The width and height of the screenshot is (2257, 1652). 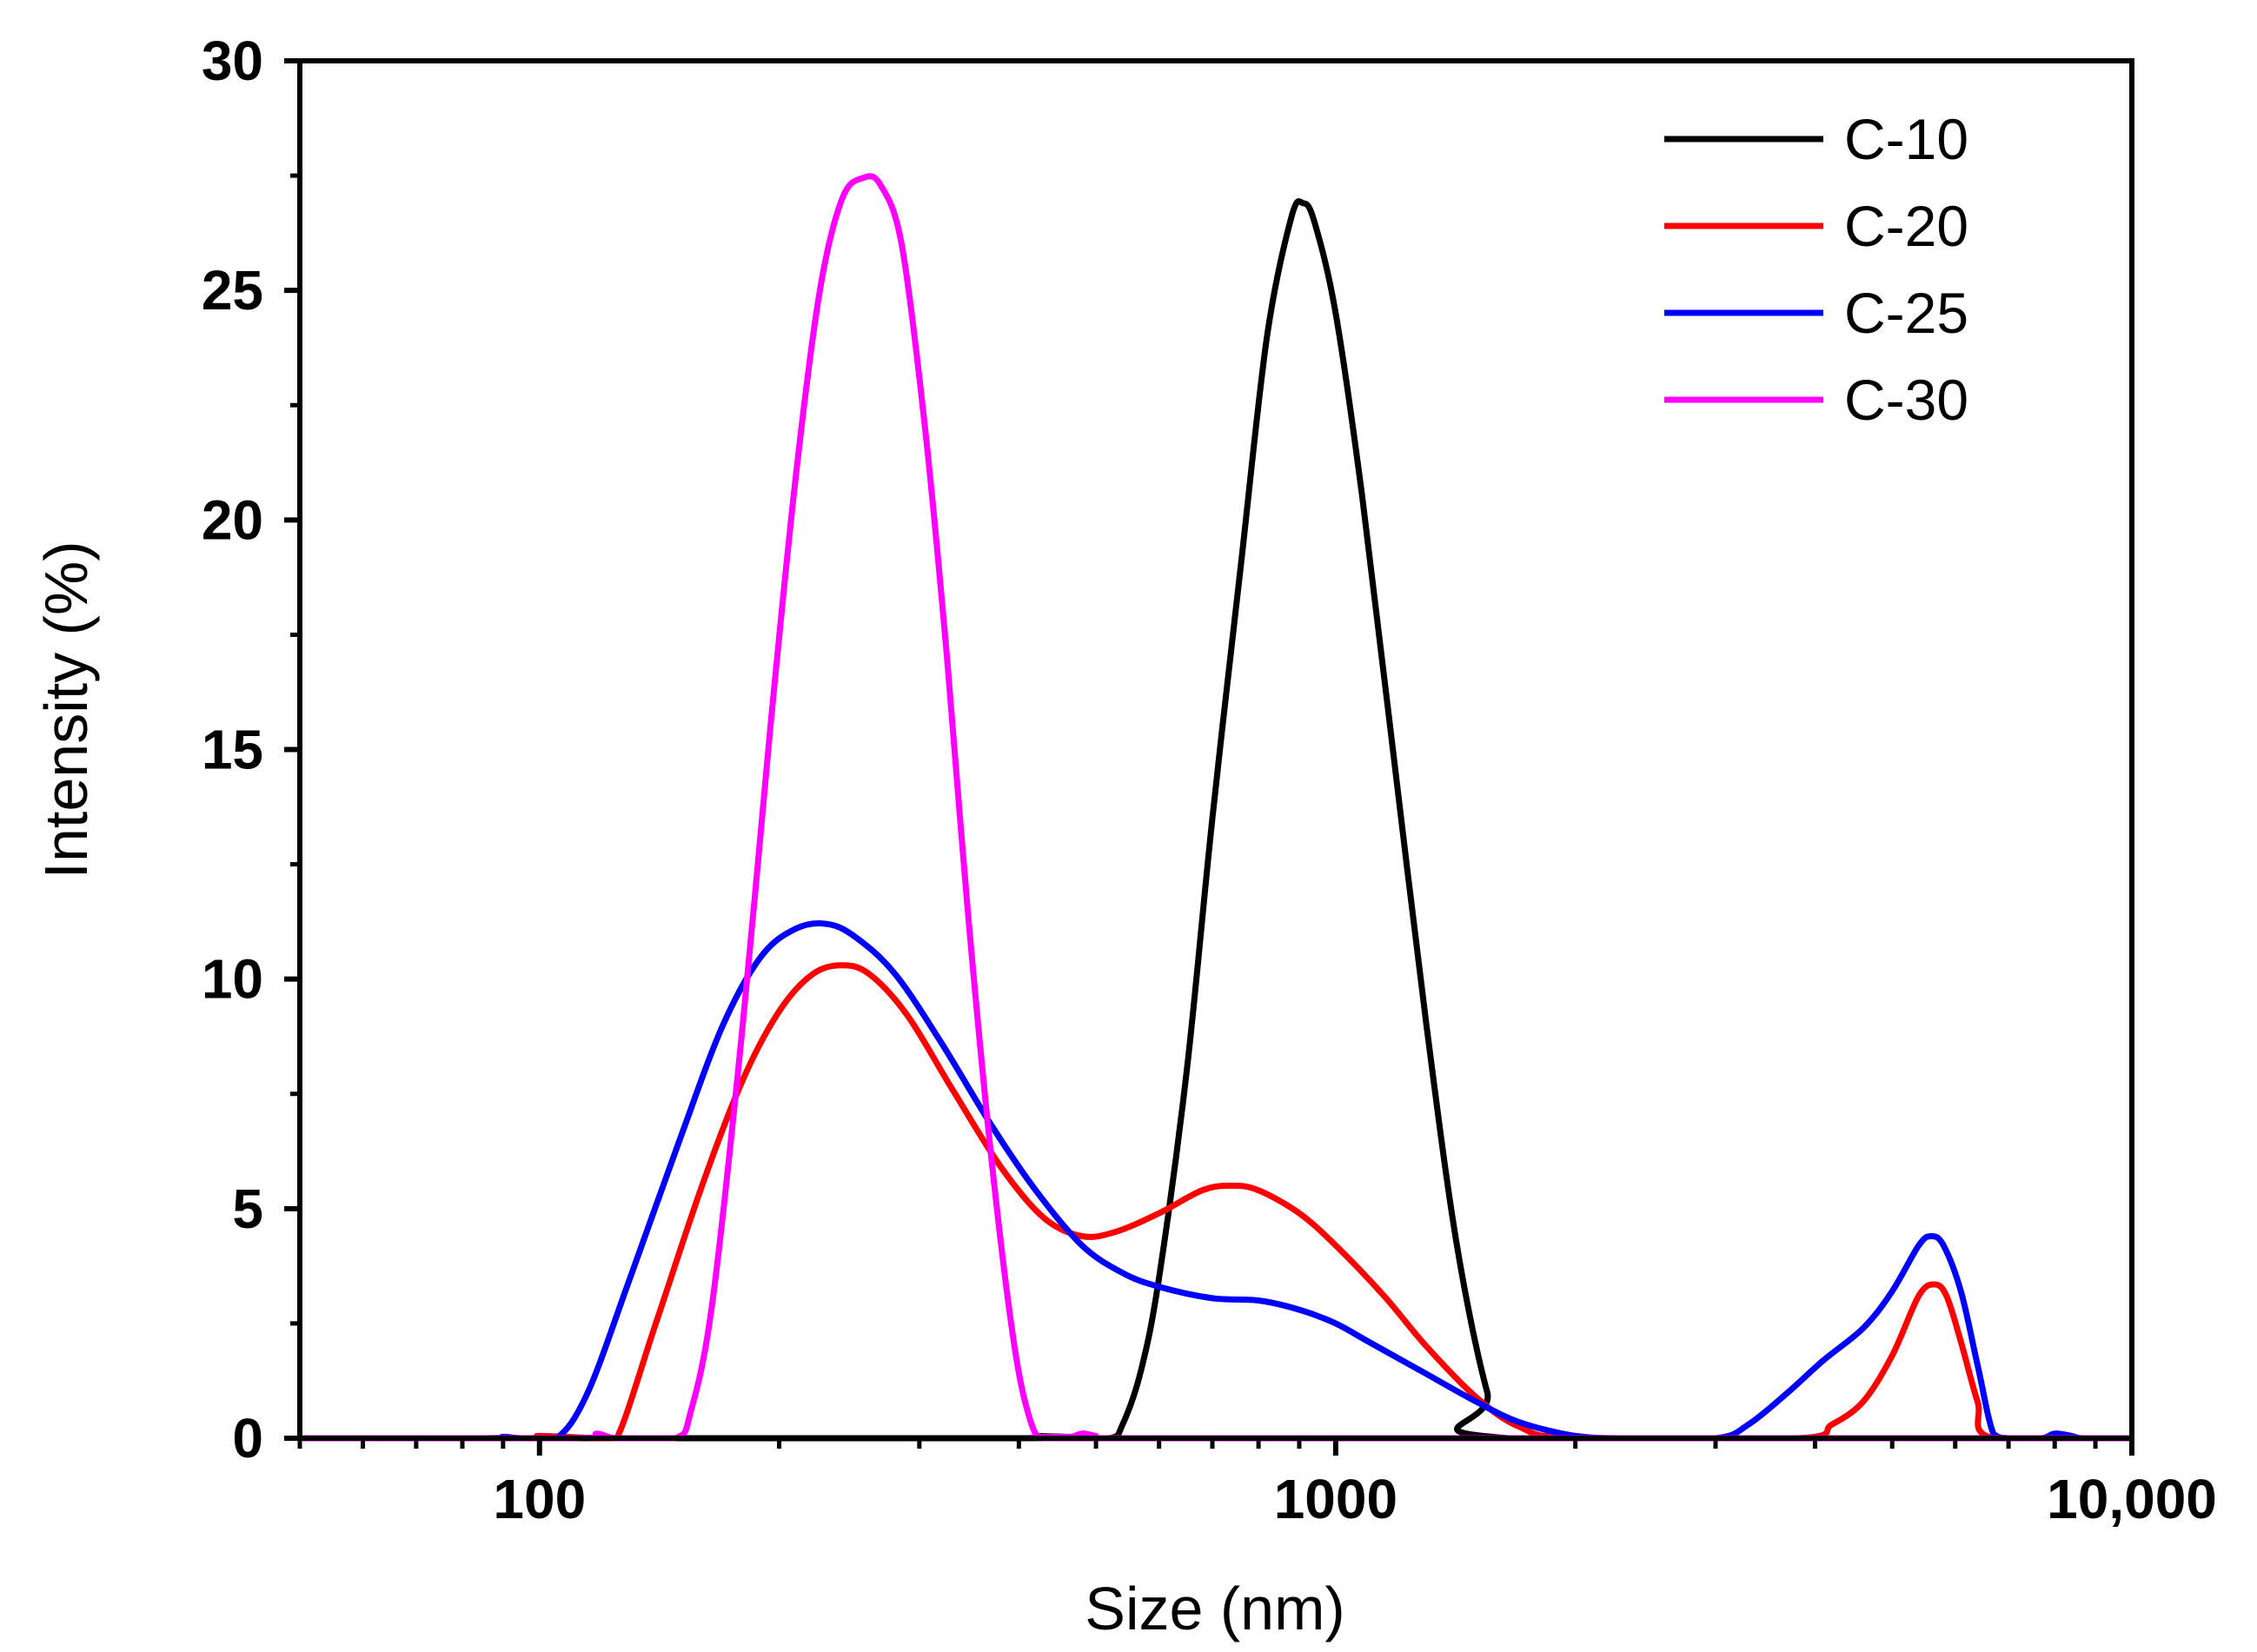 What do you see at coordinates (1906, 400) in the screenshot?
I see `legend-label-c-30: C-30` at bounding box center [1906, 400].